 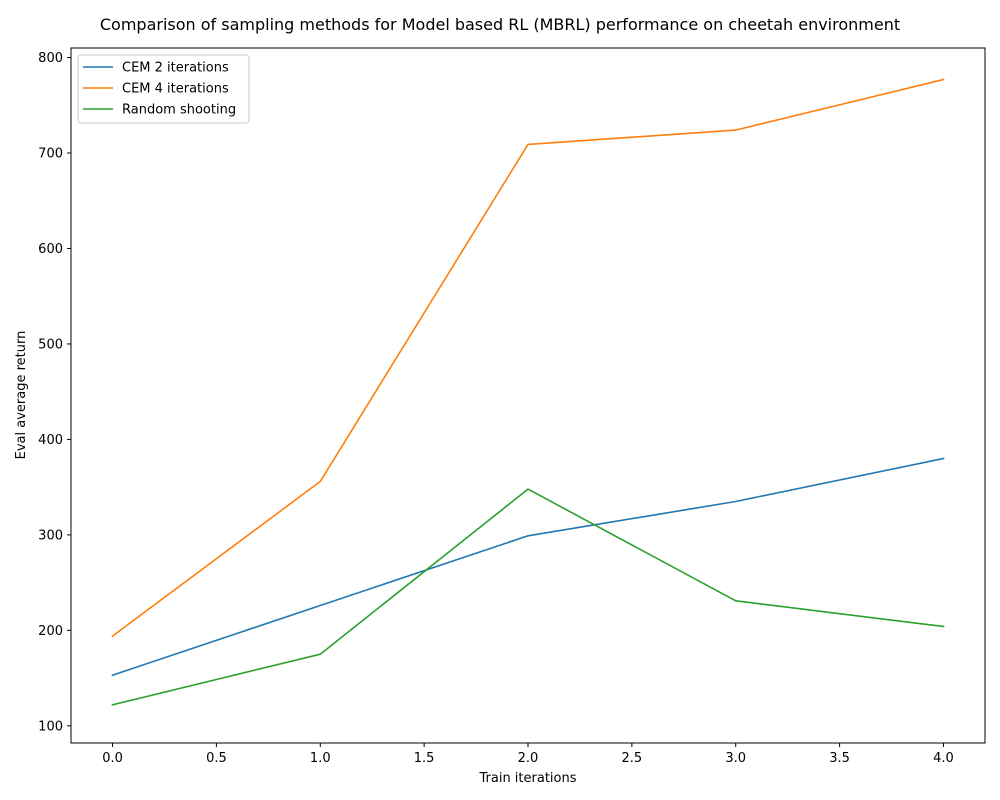 I want to click on y-tick-label: 600, so click(x=50, y=249).